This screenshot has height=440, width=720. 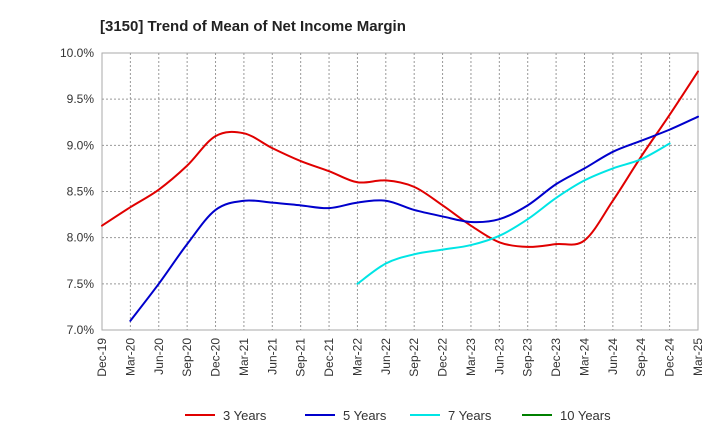 What do you see at coordinates (613, 356) in the screenshot?
I see `x-tick-label: Jun-24` at bounding box center [613, 356].